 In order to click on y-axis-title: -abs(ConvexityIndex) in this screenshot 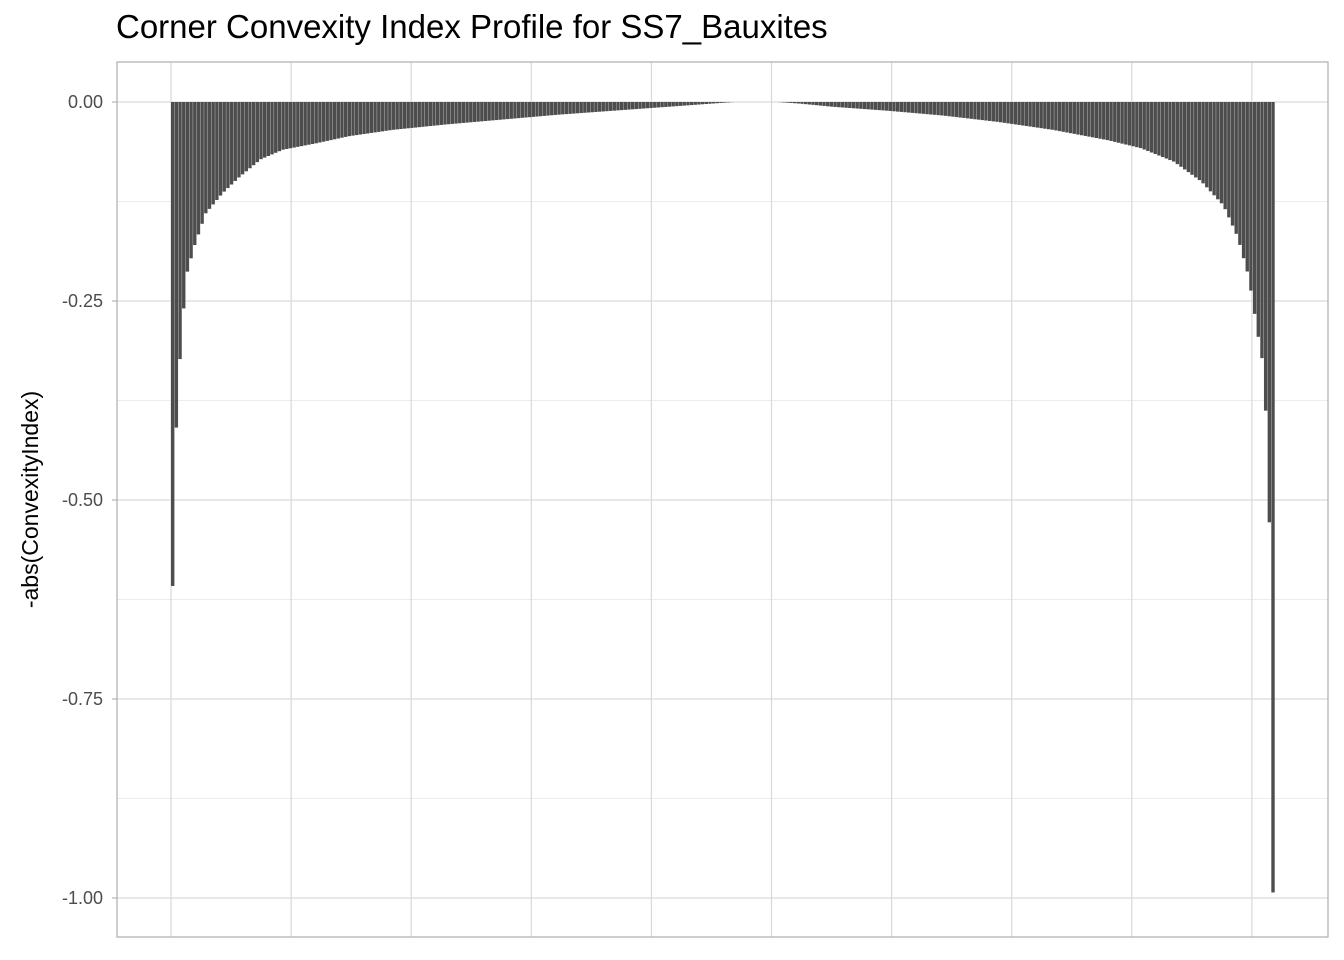, I will do `click(30, 499)`.